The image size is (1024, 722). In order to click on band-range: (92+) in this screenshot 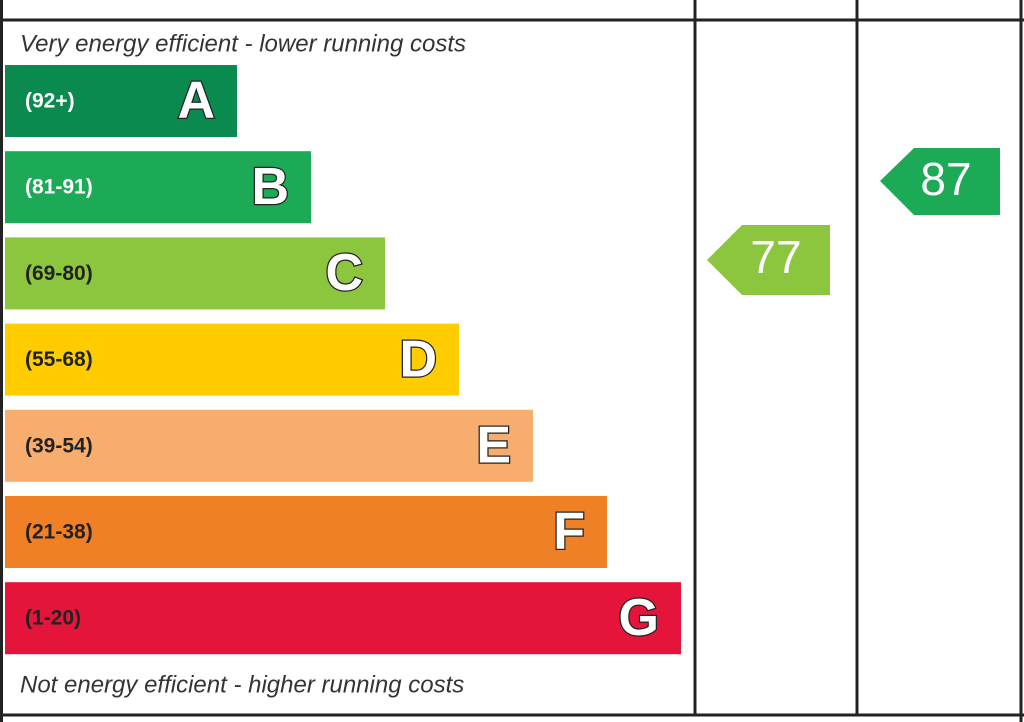, I will do `click(50, 101)`.